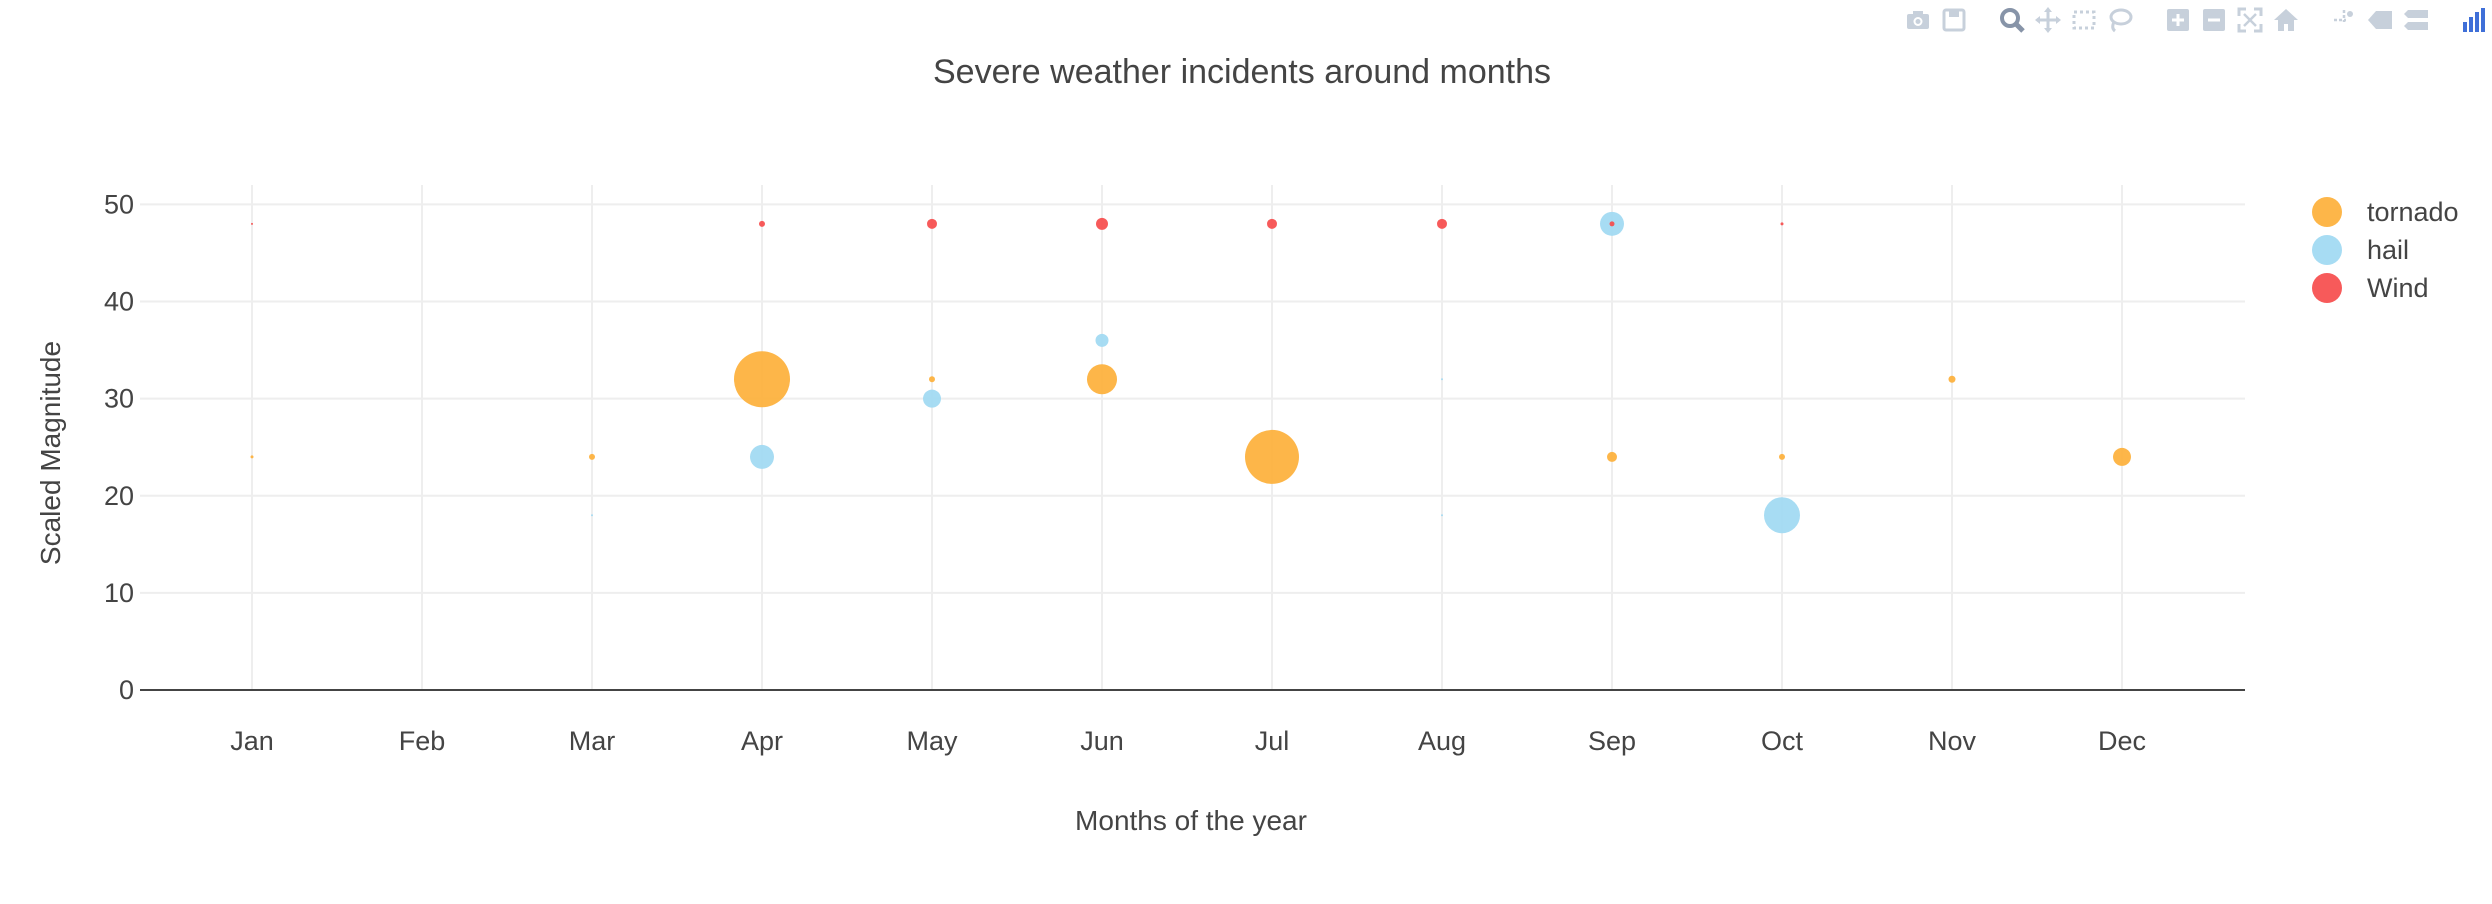 Image resolution: width=2492 pixels, height=904 pixels. Describe the element at coordinates (1612, 741) in the screenshot. I see `x-tick-label: Sep` at that location.